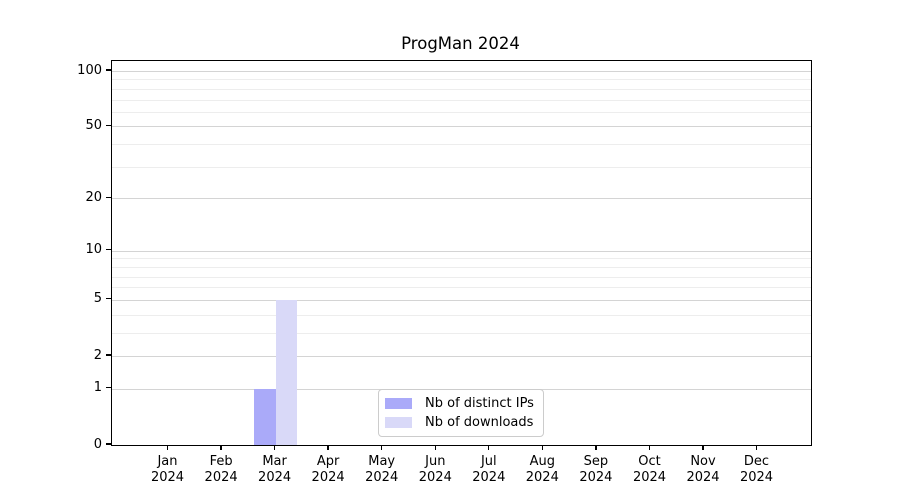 The height and width of the screenshot is (500, 900). What do you see at coordinates (756, 469) in the screenshot?
I see `x-tick-label-dec-2024: Dec 2024` at bounding box center [756, 469].